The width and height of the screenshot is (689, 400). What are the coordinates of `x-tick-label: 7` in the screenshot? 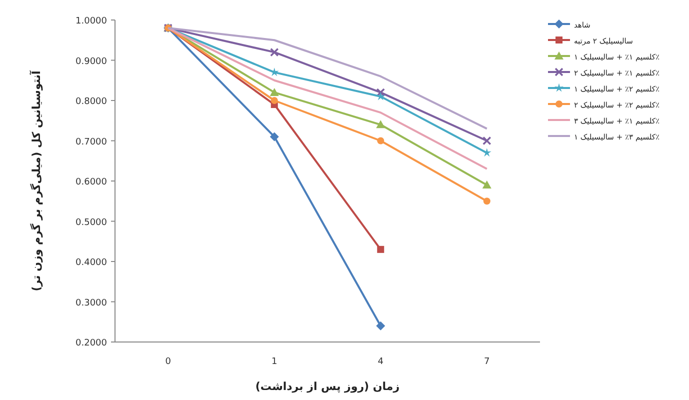 It's located at (487, 362).